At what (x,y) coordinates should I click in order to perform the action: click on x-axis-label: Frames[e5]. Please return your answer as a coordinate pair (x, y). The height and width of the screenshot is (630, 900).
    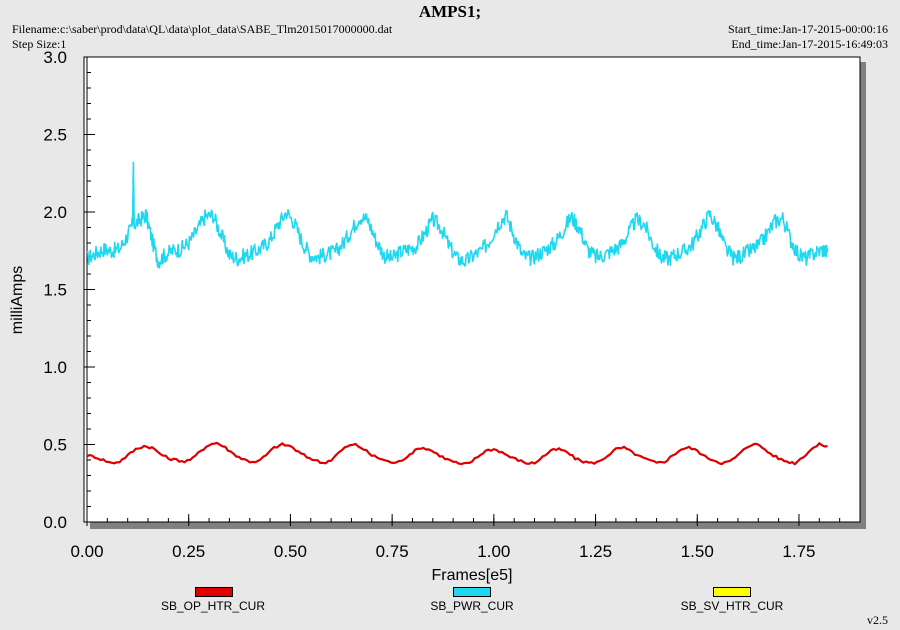
    Looking at the image, I should click on (472, 575).